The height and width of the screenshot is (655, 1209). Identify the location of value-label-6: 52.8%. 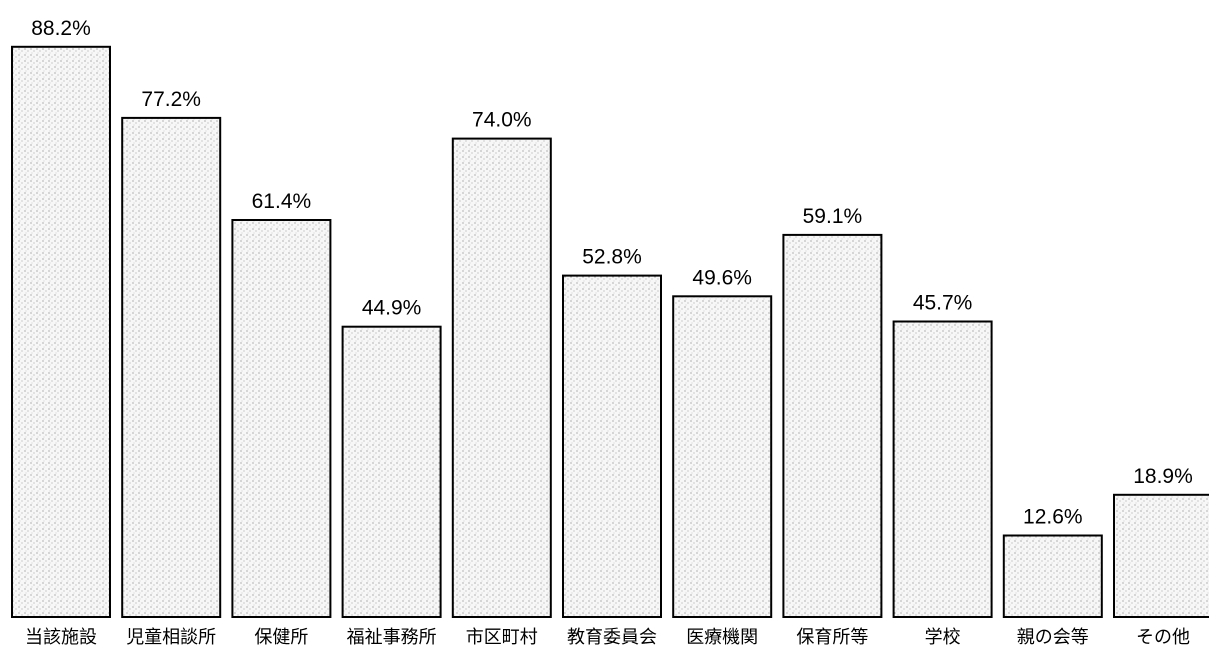
(612, 257).